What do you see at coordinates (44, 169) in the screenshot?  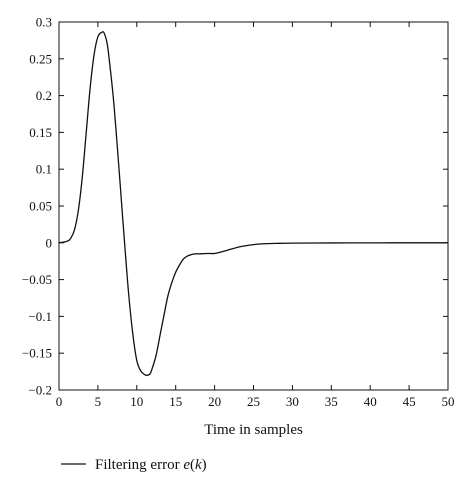 I see `y-tick-label: 0.1` at bounding box center [44, 169].